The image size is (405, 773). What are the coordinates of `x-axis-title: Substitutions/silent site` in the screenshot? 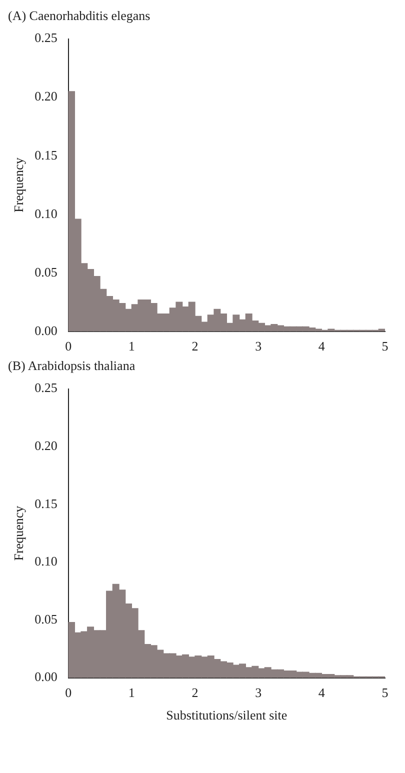 It's located at (227, 715).